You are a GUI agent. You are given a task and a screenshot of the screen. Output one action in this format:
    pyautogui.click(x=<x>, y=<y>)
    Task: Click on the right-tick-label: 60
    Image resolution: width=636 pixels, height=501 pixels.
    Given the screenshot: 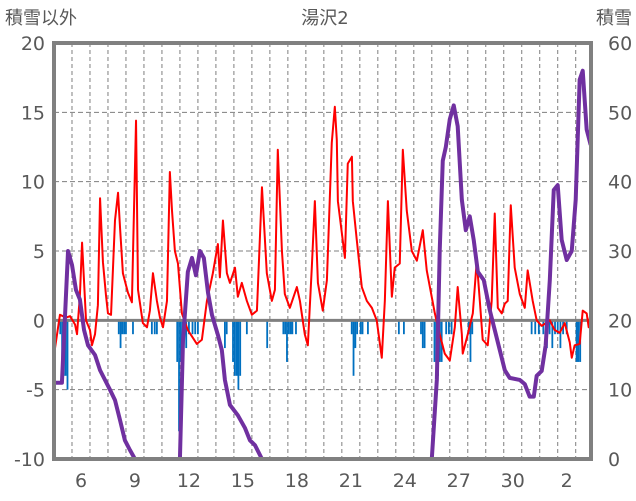 What is the action you would take?
    pyautogui.click(x=620, y=44)
    